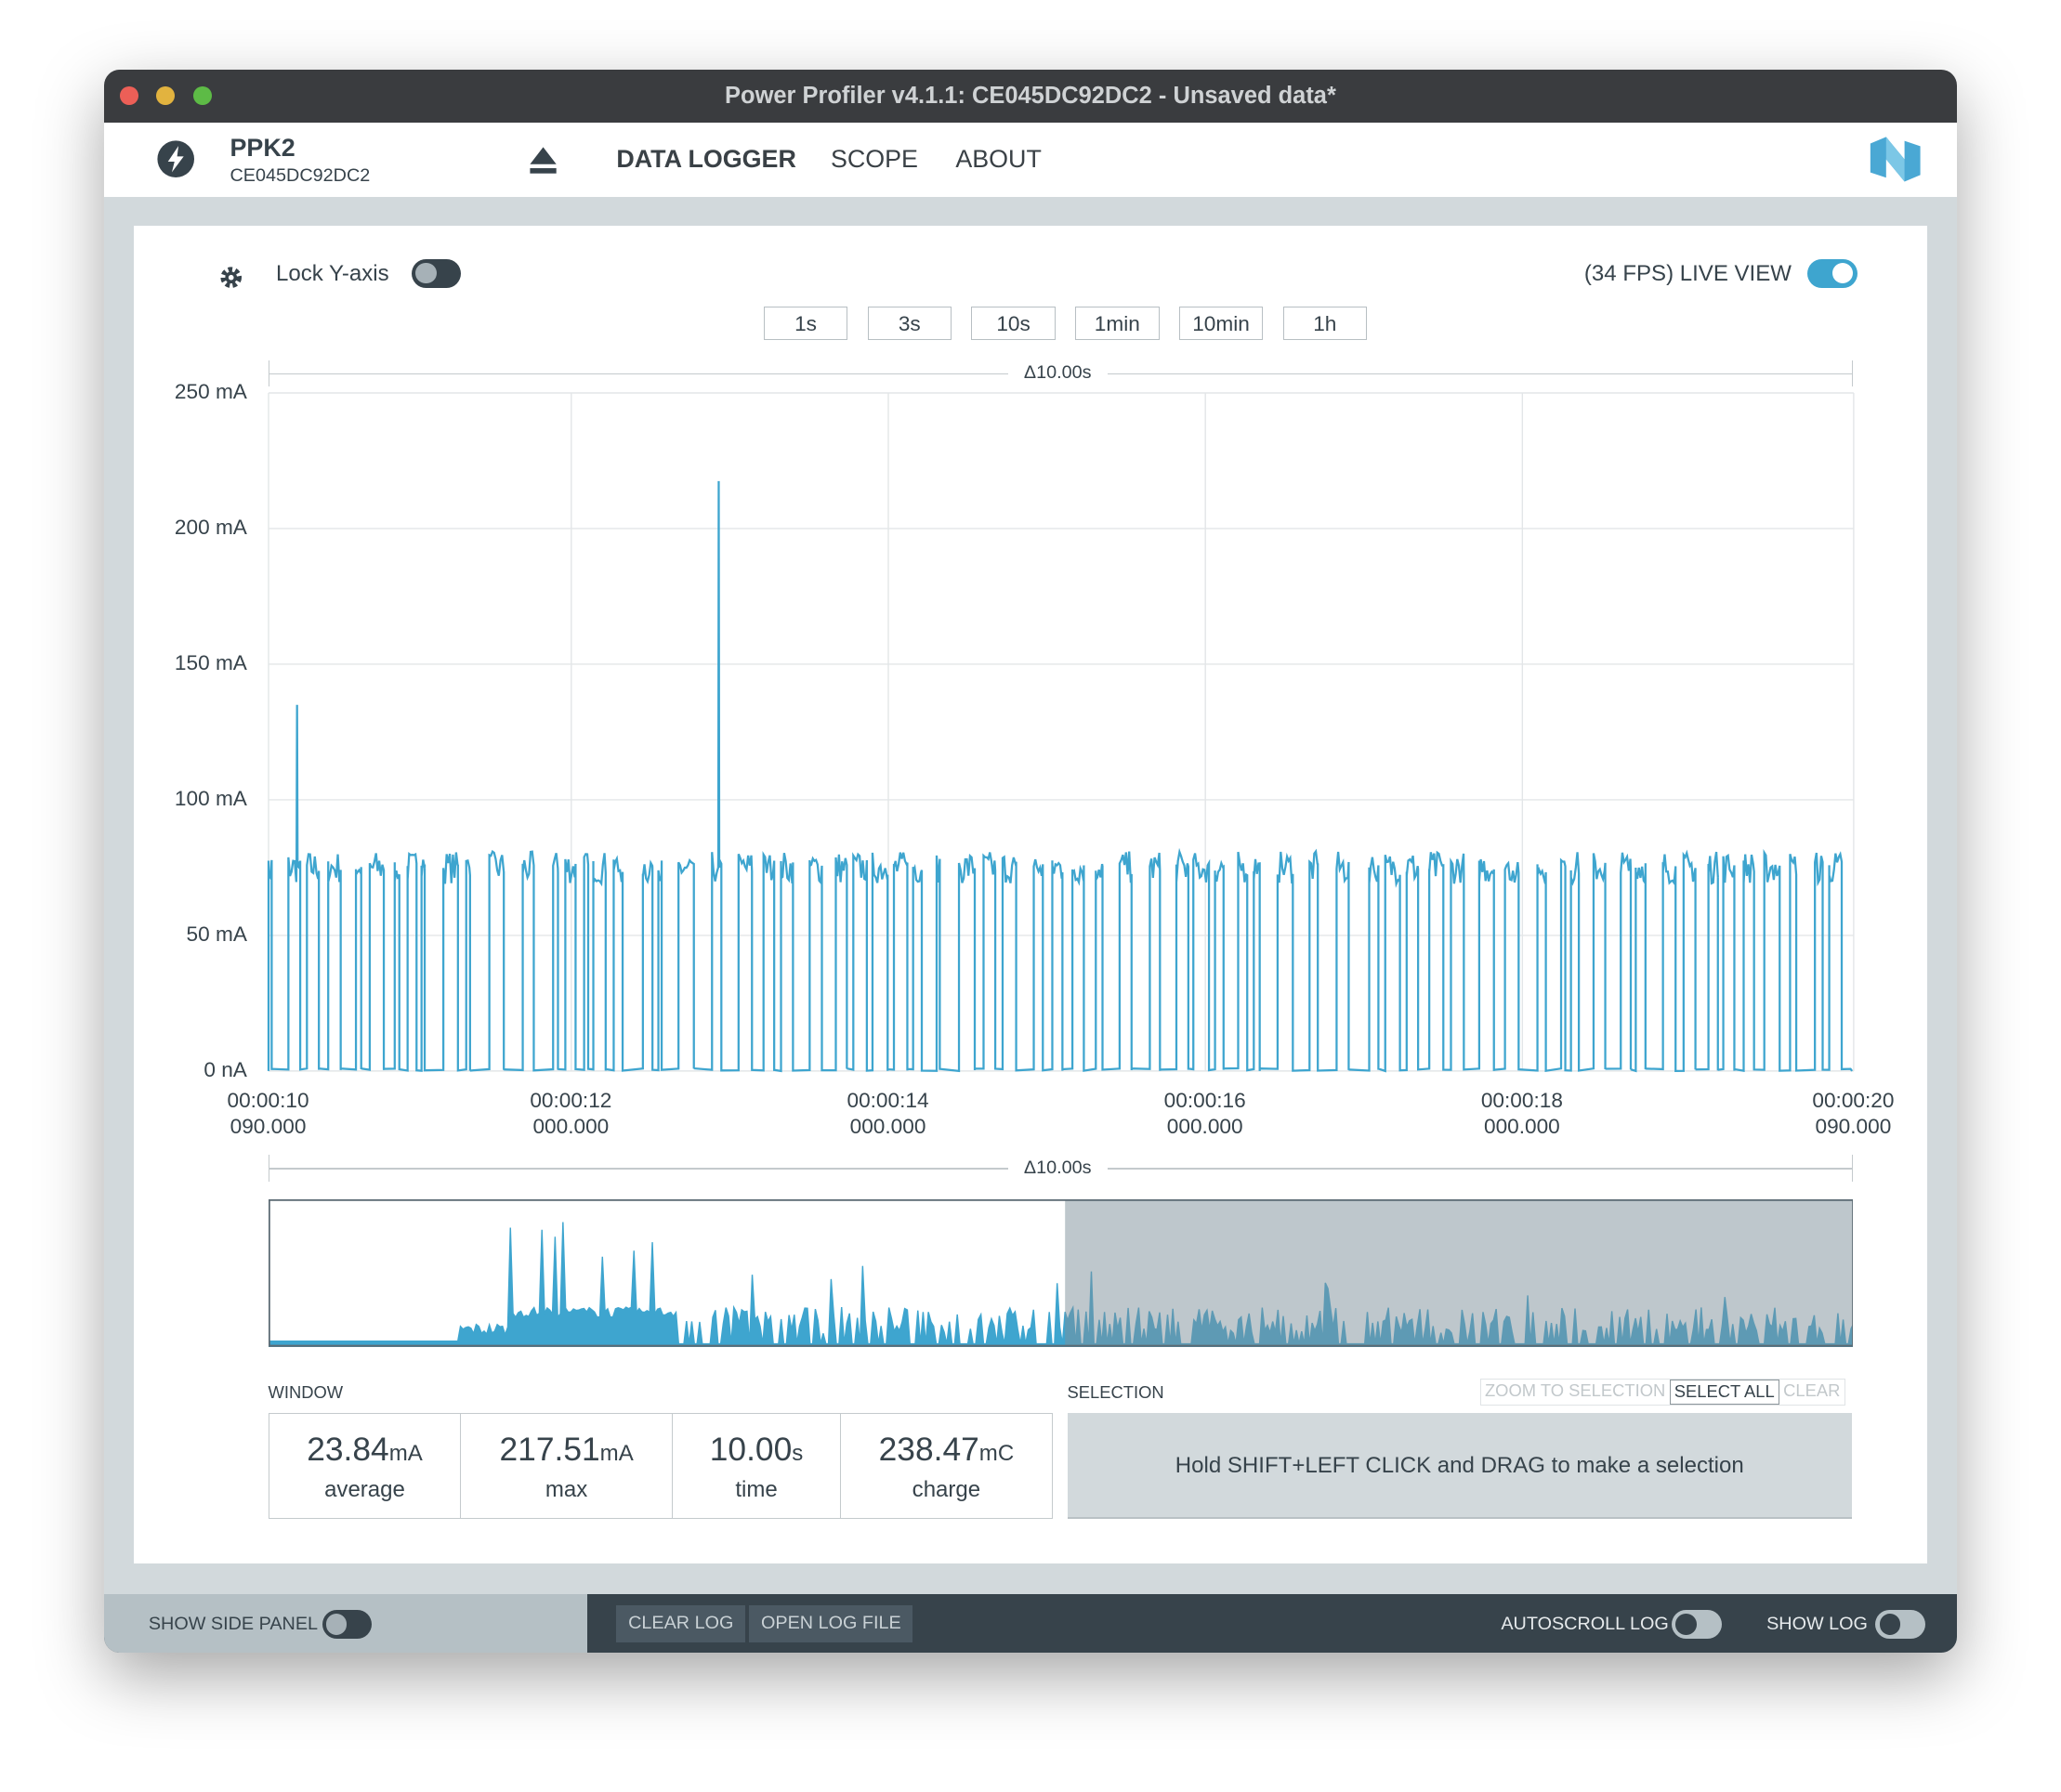  I want to click on show-side-panel-toggle, so click(347, 1624).